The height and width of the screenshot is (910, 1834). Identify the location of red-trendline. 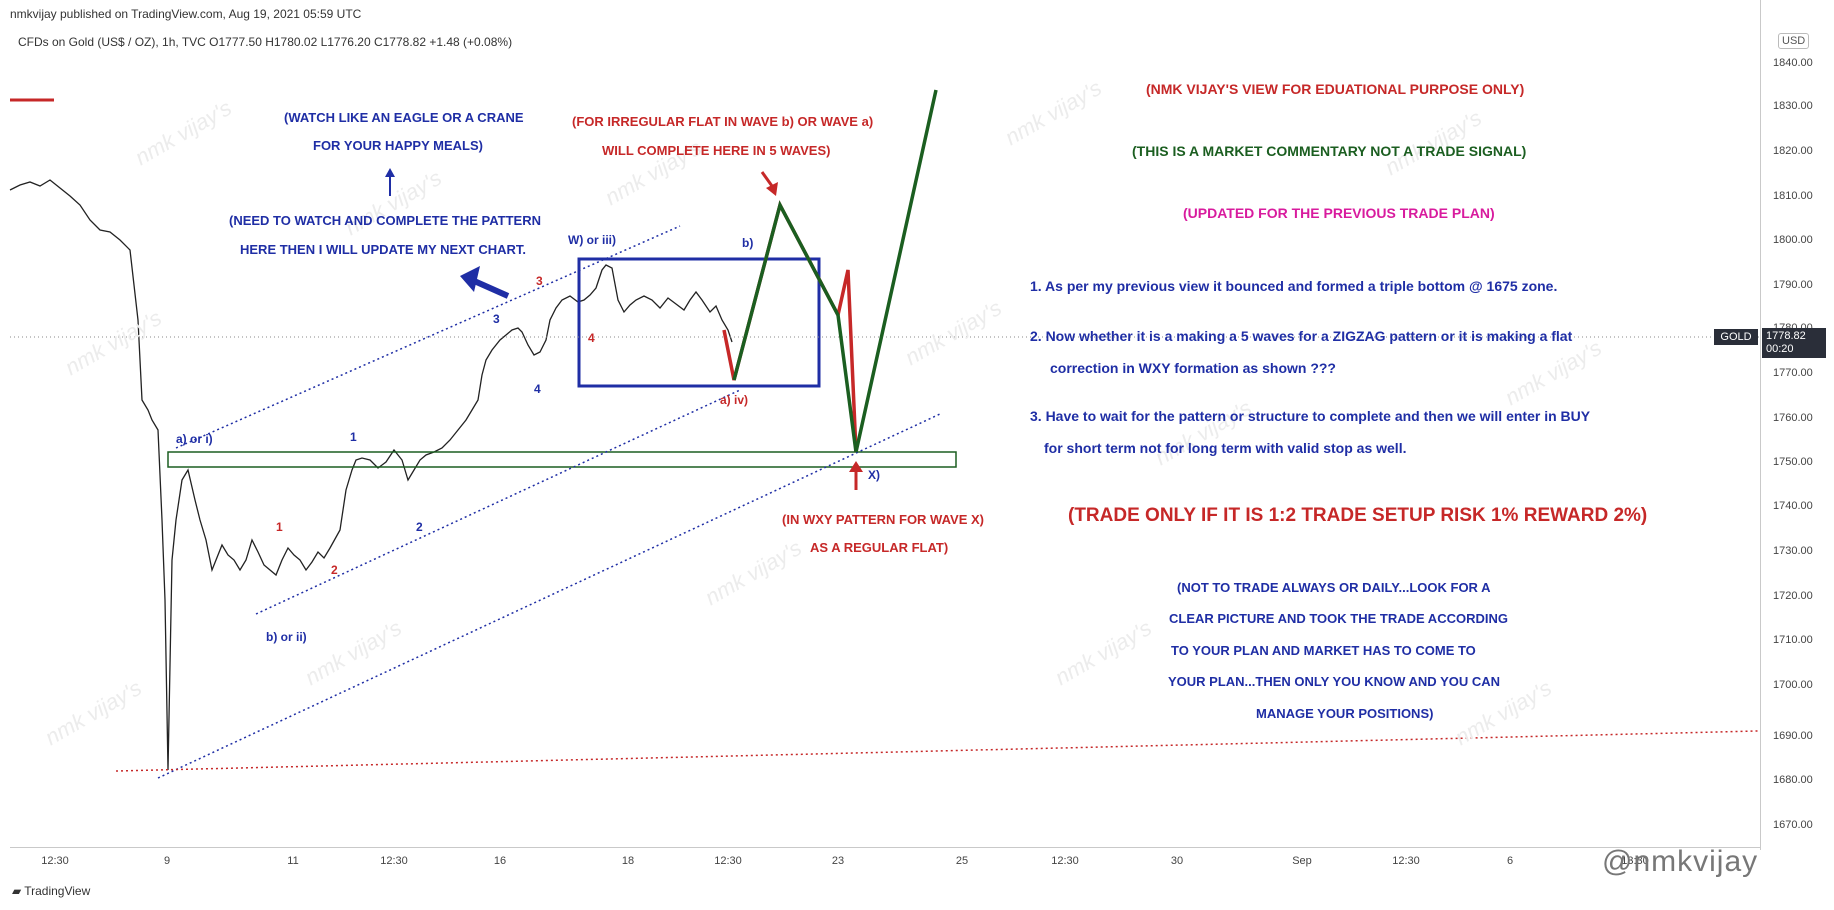
(937, 751).